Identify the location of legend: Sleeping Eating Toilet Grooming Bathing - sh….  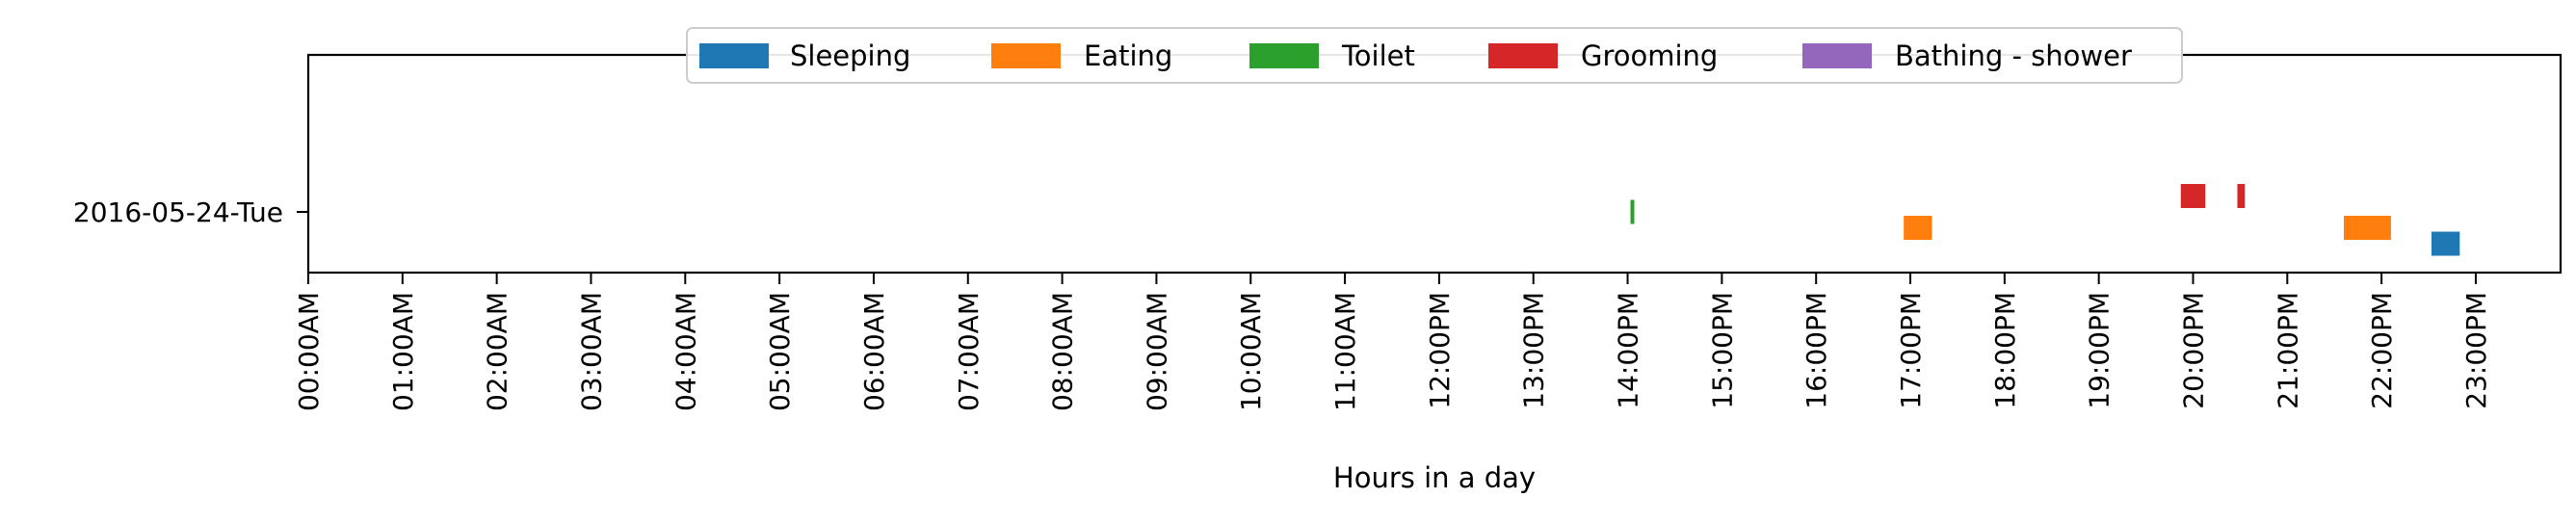
(1435, 55).